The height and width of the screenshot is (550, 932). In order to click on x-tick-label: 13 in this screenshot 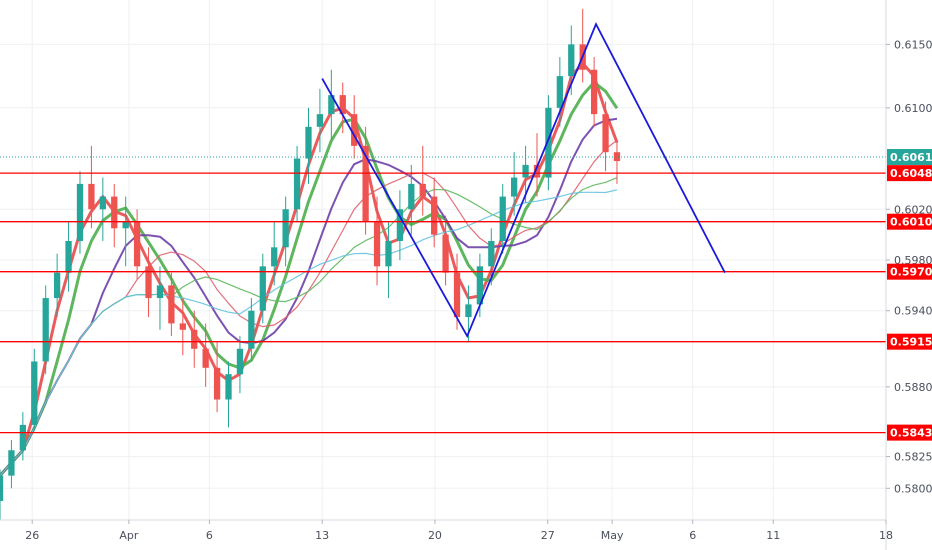, I will do `click(322, 535)`.